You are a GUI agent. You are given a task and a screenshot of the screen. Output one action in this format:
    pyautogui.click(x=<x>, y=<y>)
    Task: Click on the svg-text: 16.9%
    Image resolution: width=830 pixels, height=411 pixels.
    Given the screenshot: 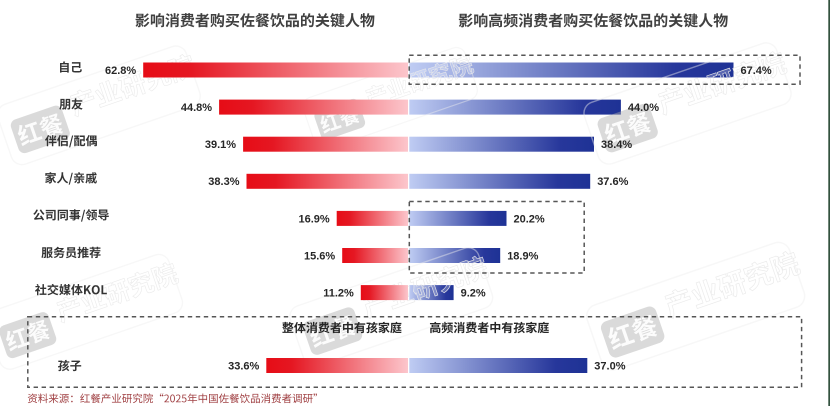 What is the action you would take?
    pyautogui.click(x=313, y=219)
    